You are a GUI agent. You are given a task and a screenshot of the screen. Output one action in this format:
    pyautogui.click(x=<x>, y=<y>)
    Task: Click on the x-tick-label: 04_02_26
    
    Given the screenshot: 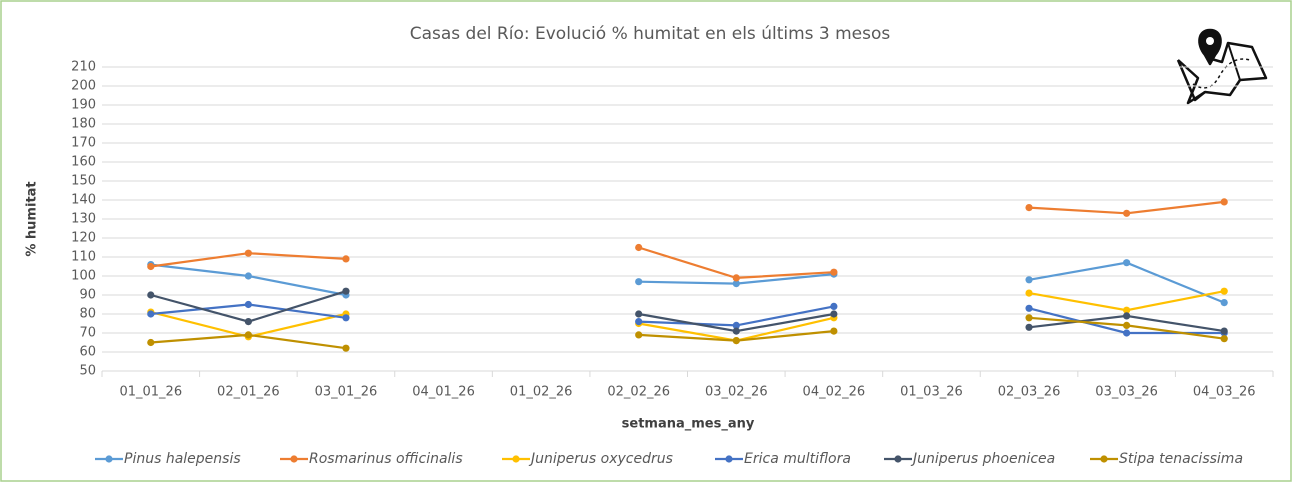 What is the action you would take?
    pyautogui.click(x=834, y=392)
    